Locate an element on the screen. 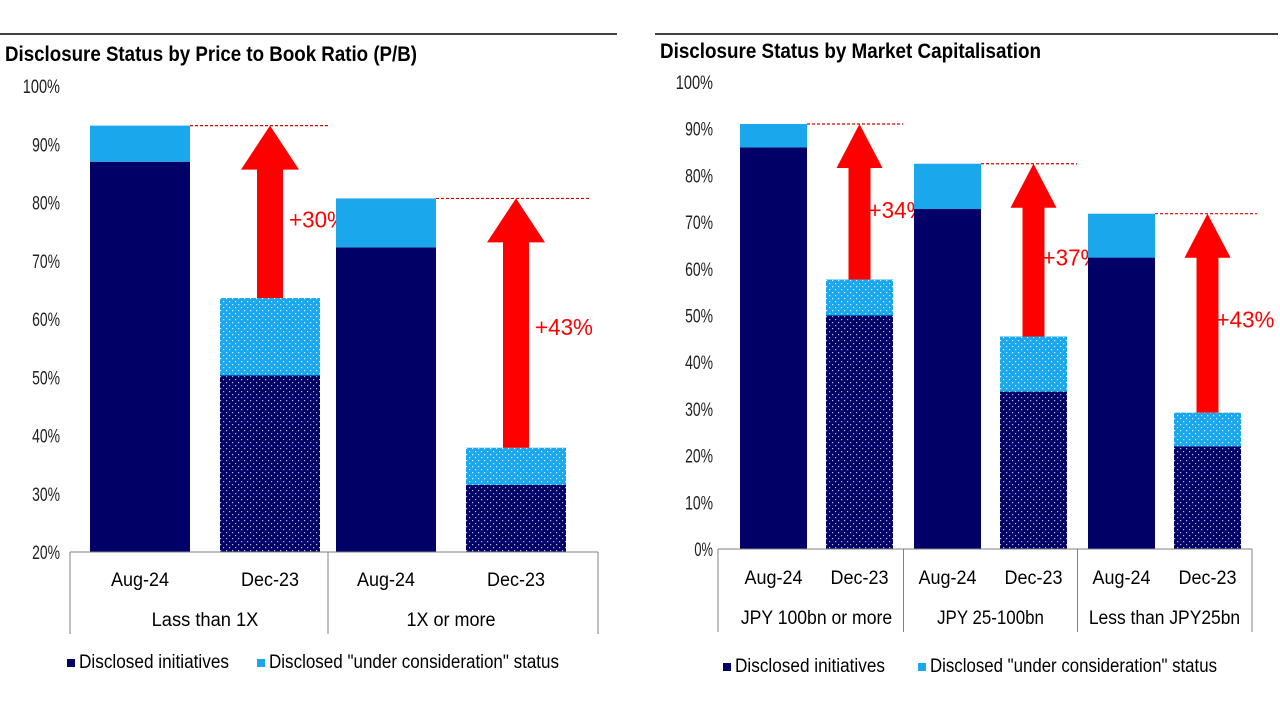 Image resolution: width=1280 pixels, height=720 pixels. group-label: JPY 25-100bn is located at coordinates (990, 618).